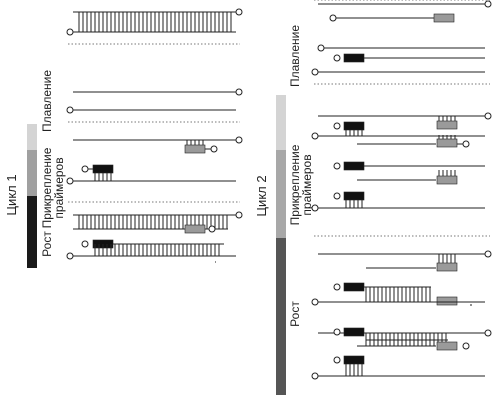  What do you see at coordinates (11, 194) in the screenshot?
I see `cycle1-title: Цикл 1` at bounding box center [11, 194].